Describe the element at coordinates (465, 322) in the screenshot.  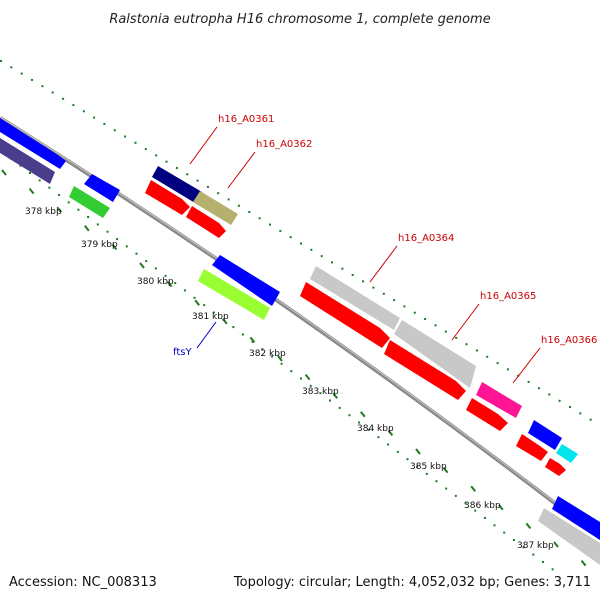
I see `leader-line-a0365` at that location.